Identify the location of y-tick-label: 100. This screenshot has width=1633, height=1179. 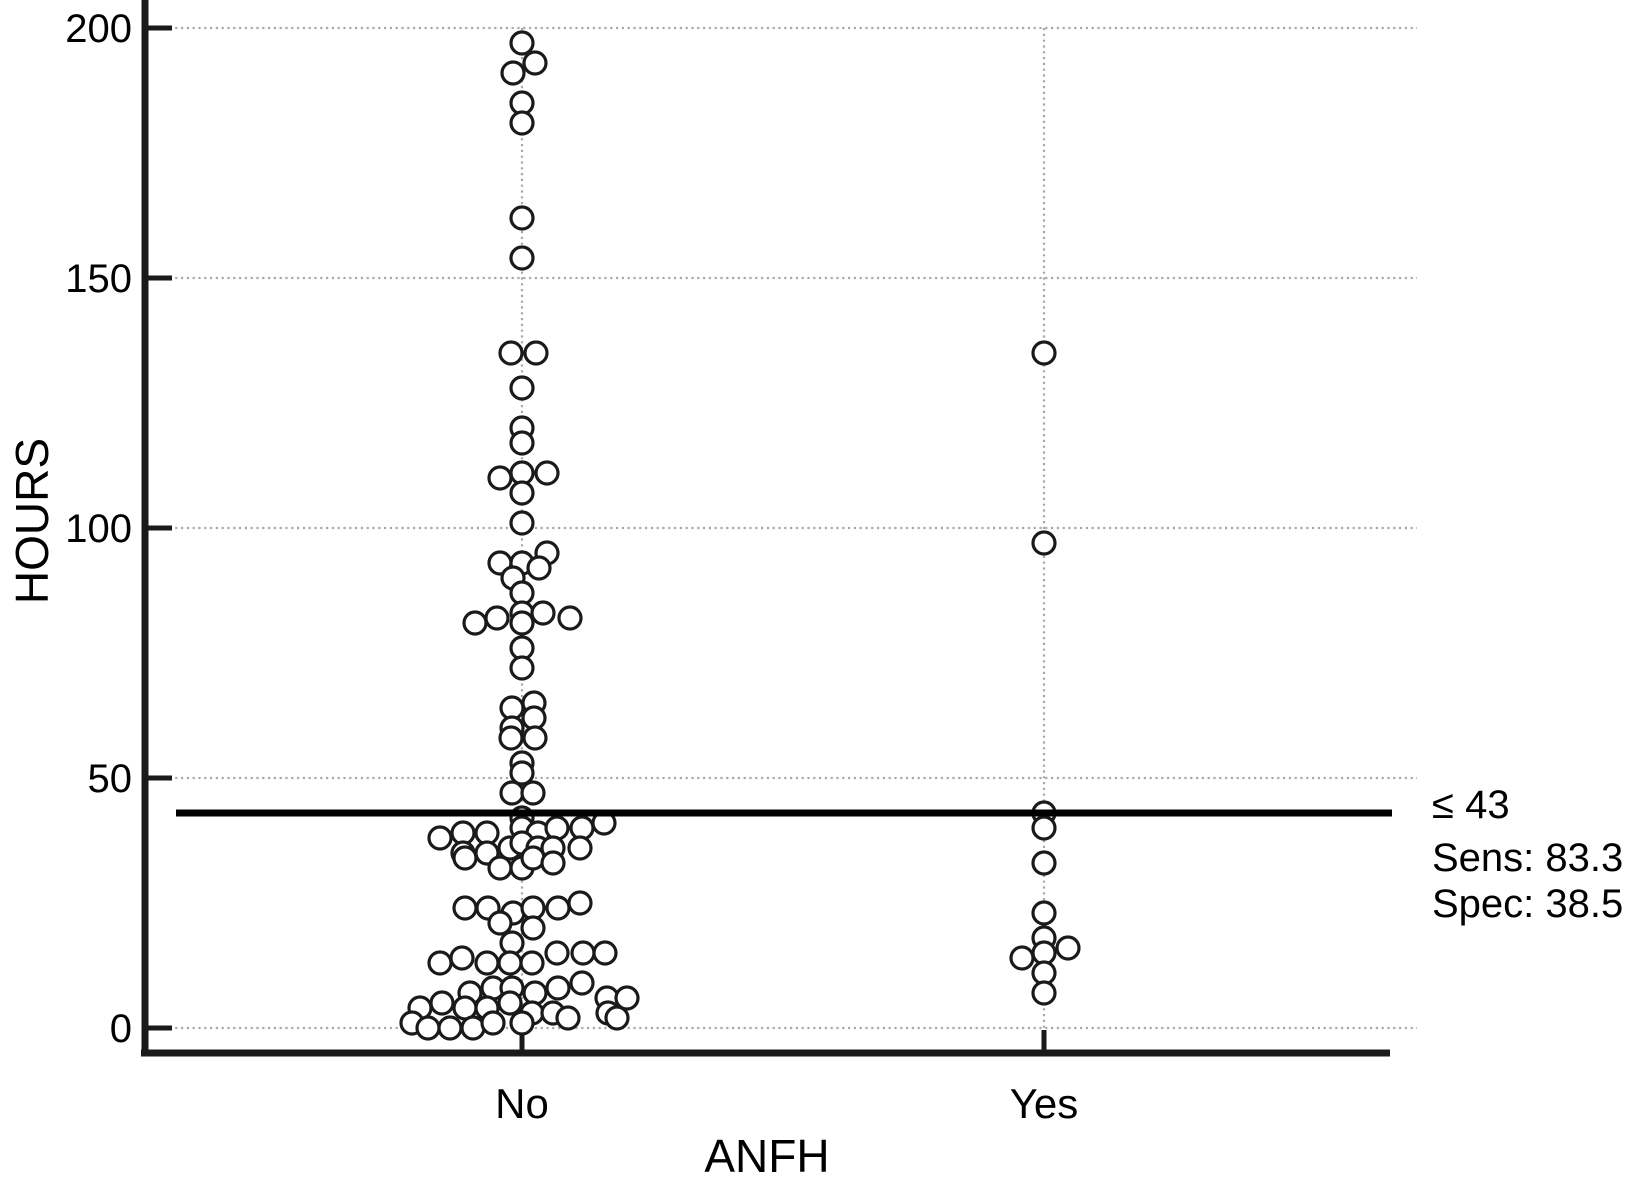
(98, 529).